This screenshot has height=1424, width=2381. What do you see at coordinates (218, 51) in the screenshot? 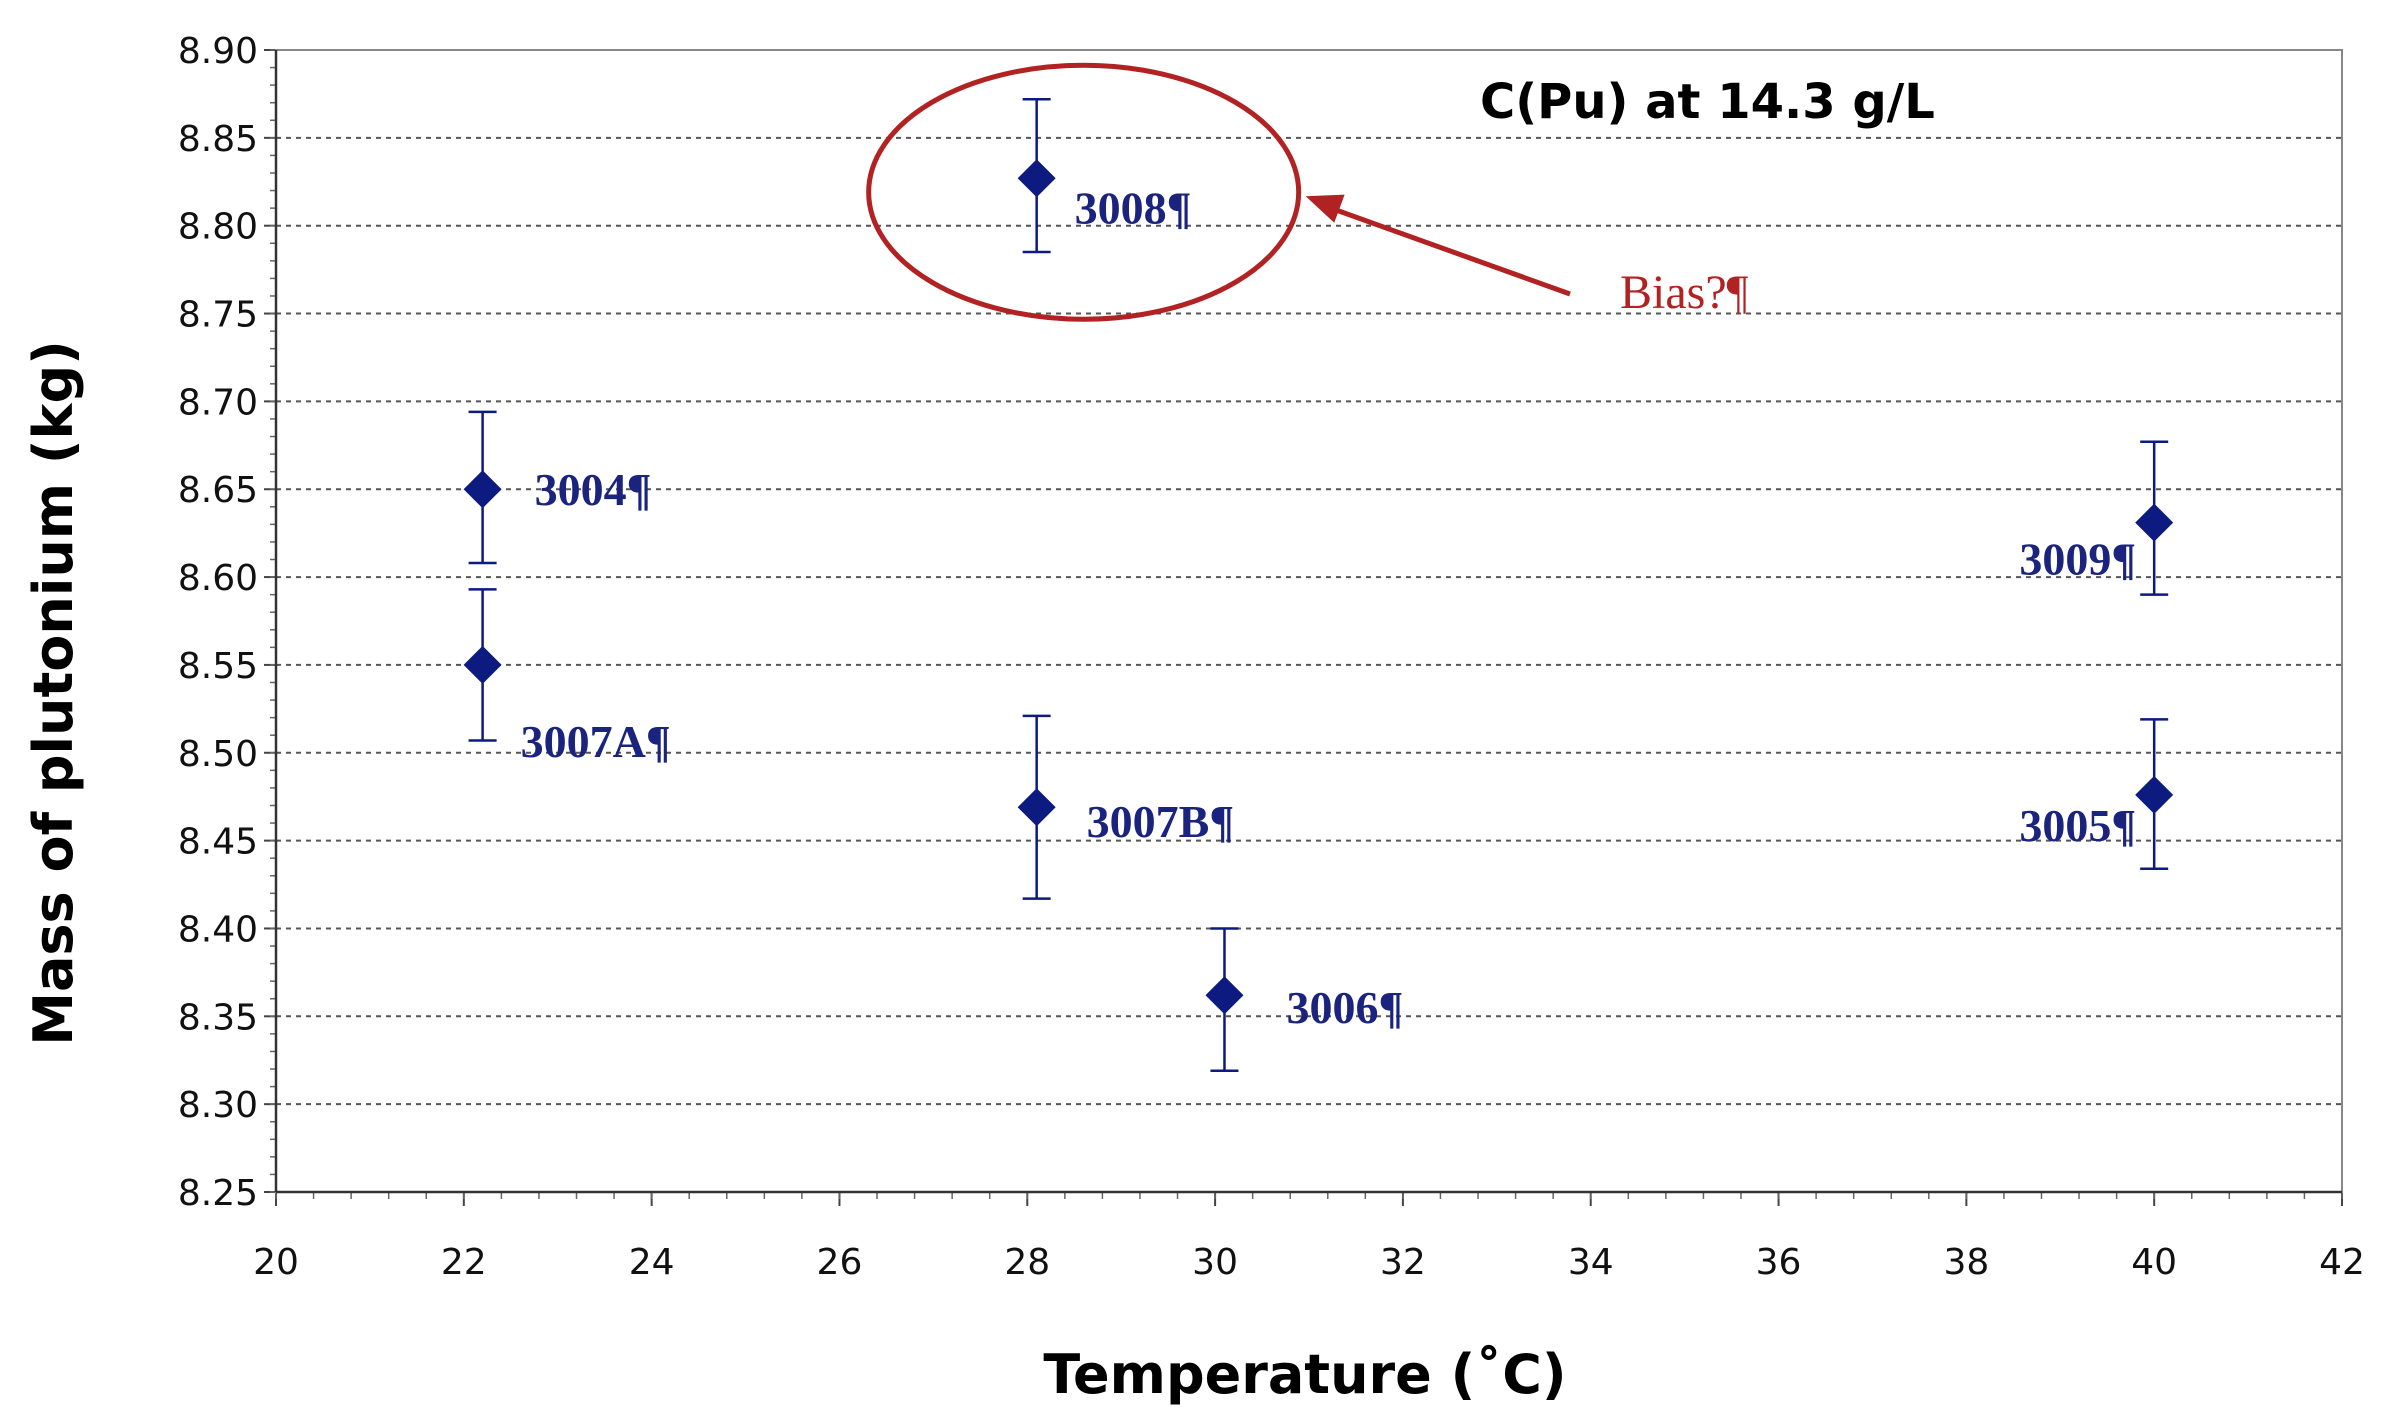
I see `y-tick-label: 8.90` at bounding box center [218, 51].